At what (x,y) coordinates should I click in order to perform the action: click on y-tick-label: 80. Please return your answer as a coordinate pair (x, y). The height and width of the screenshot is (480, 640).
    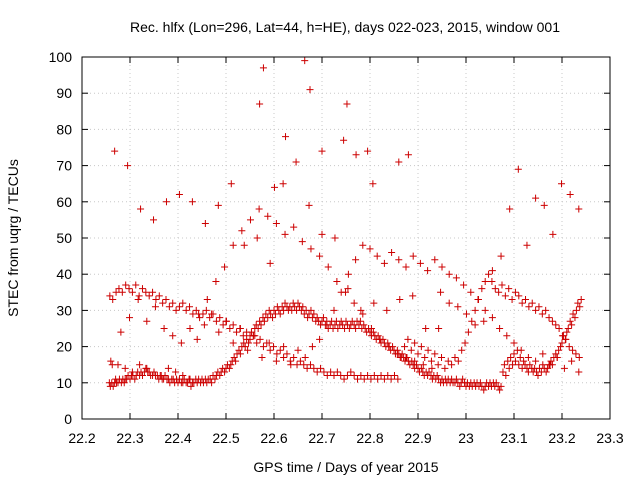
    Looking at the image, I should click on (64, 129).